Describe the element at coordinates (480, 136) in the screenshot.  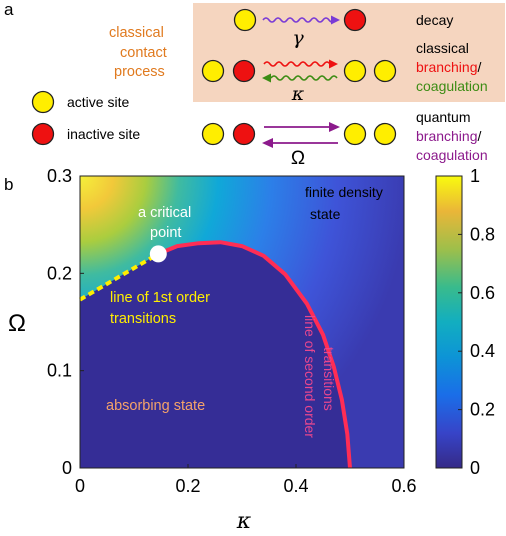
I see `quantum-slash: /` at that location.